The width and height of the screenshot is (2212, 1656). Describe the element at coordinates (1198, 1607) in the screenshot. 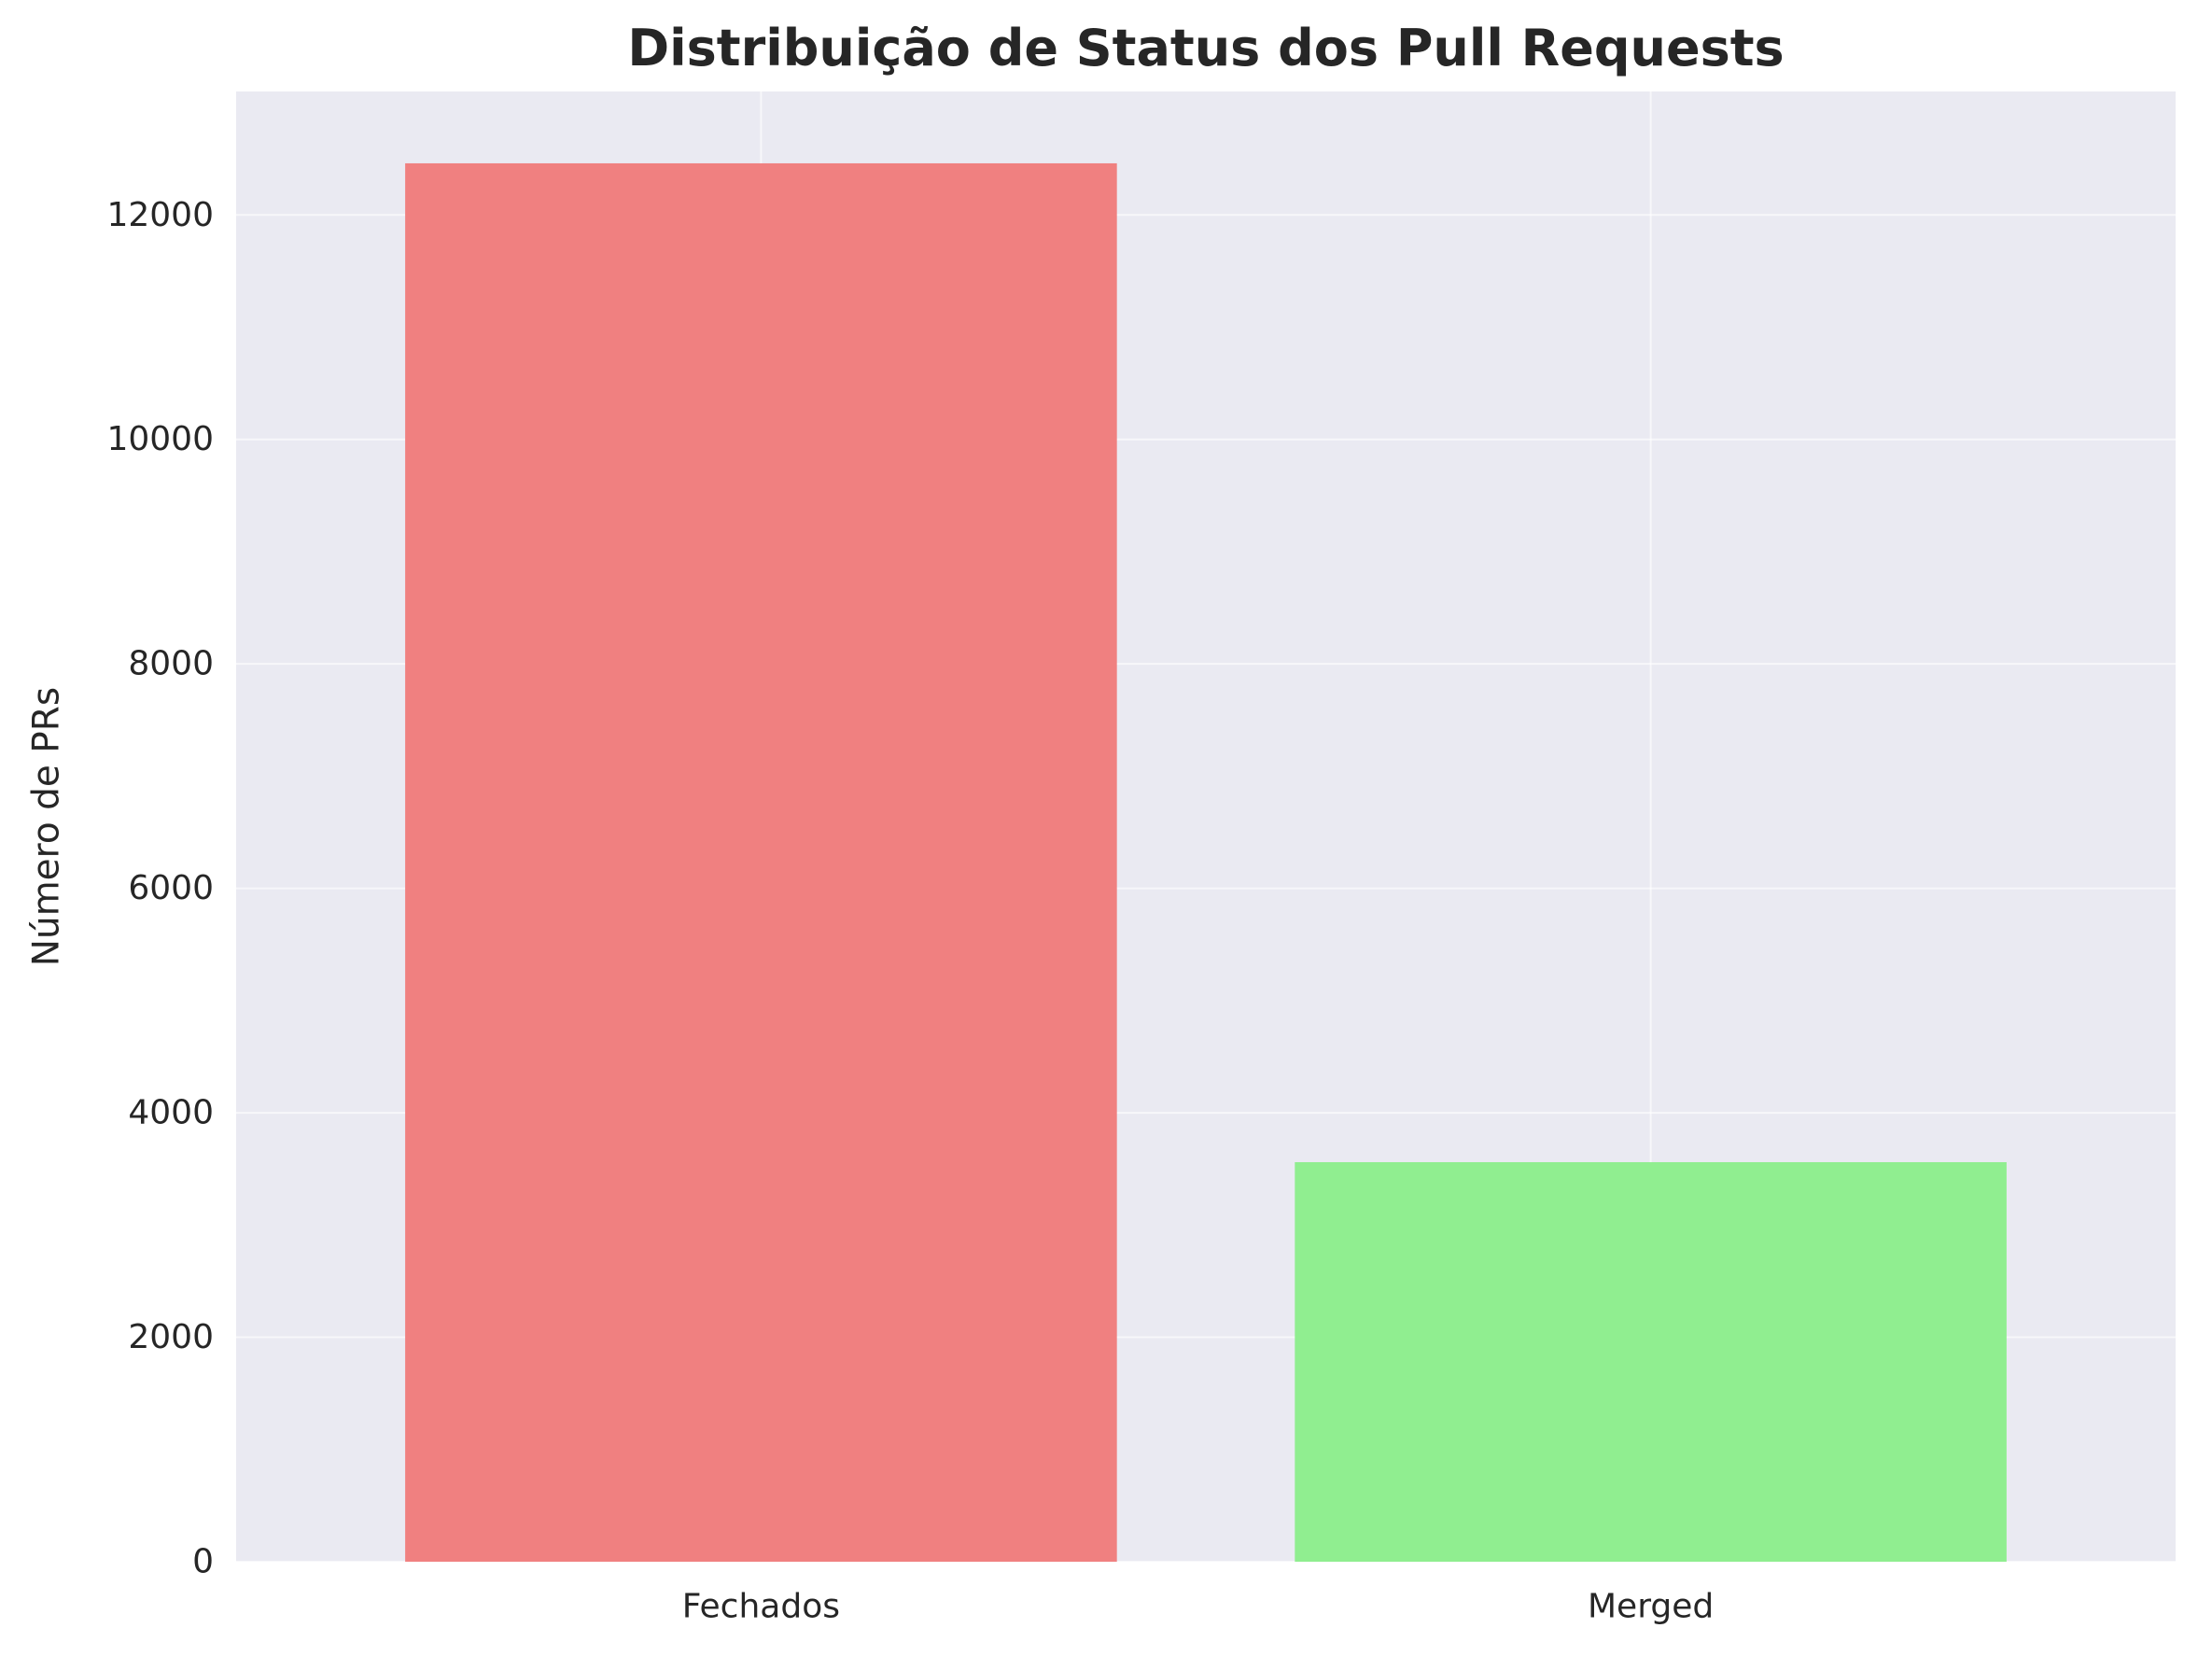

I see `x-axis-ticks: Fechados Merged` at that location.